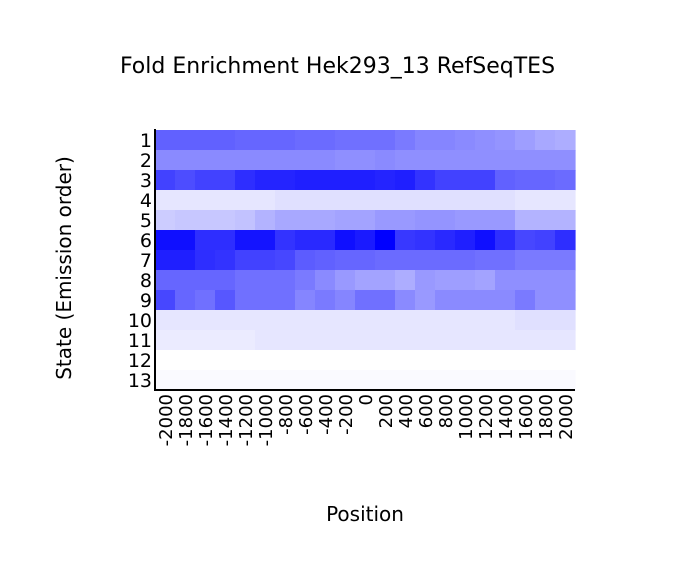 The height and width of the screenshot is (577, 675). I want to click on y-tick-label: 11, so click(140, 341).